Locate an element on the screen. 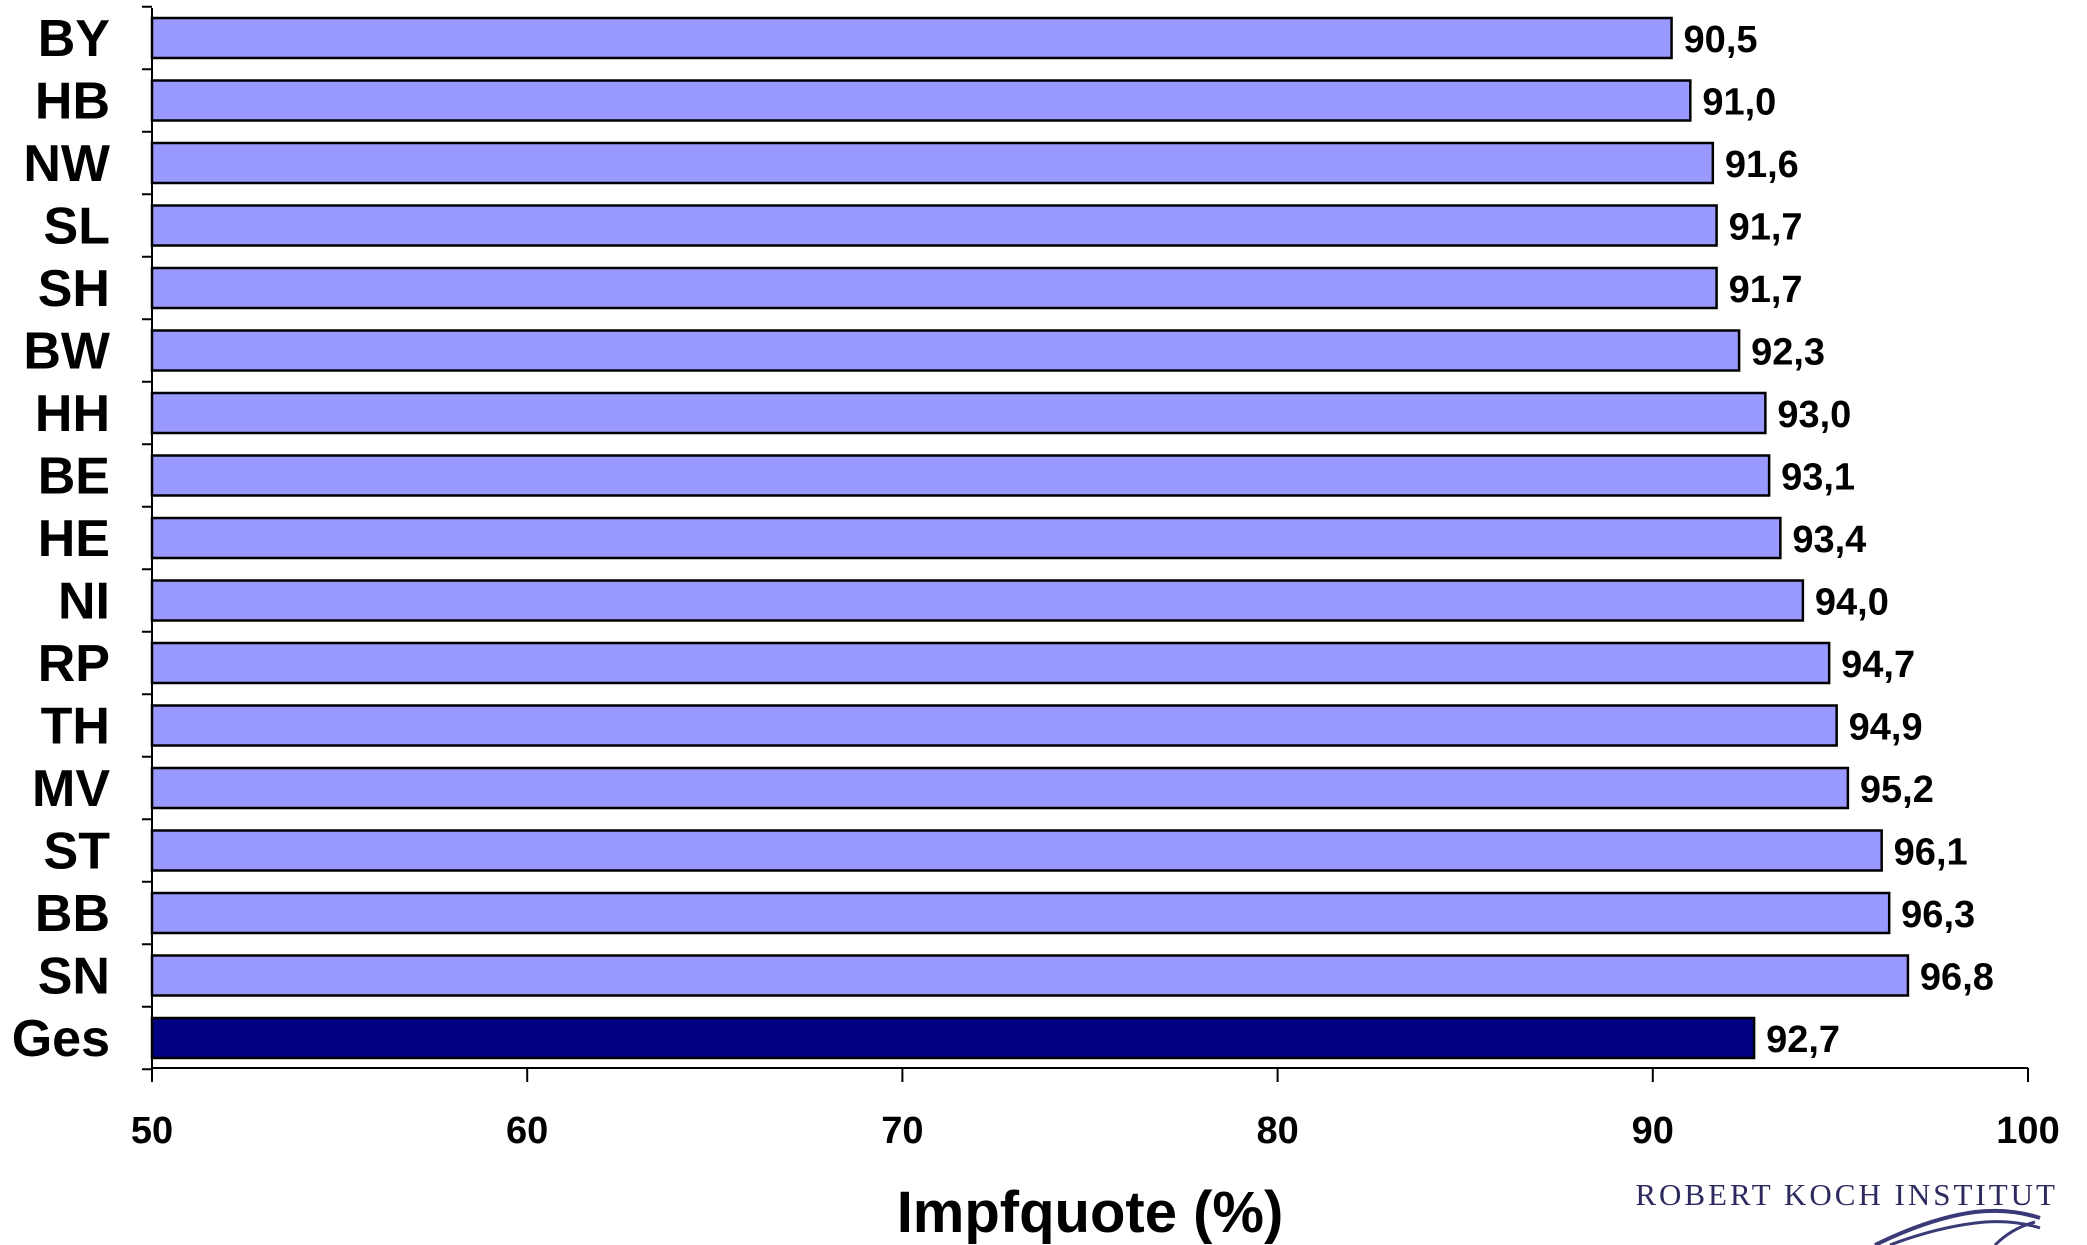 The image size is (2087, 1245). bar-sh is located at coordinates (934, 288).